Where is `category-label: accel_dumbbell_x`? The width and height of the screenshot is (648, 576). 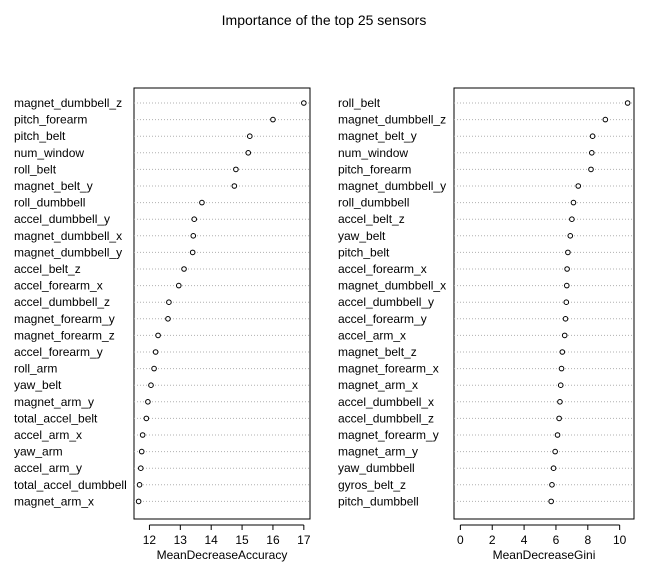 category-label: accel_dumbbell_x is located at coordinates (386, 402).